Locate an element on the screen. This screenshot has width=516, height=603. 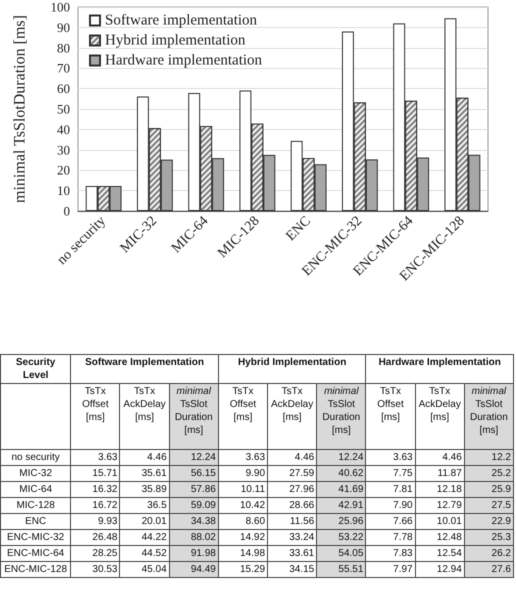
text: 10.11 is located at coordinates (243, 490).